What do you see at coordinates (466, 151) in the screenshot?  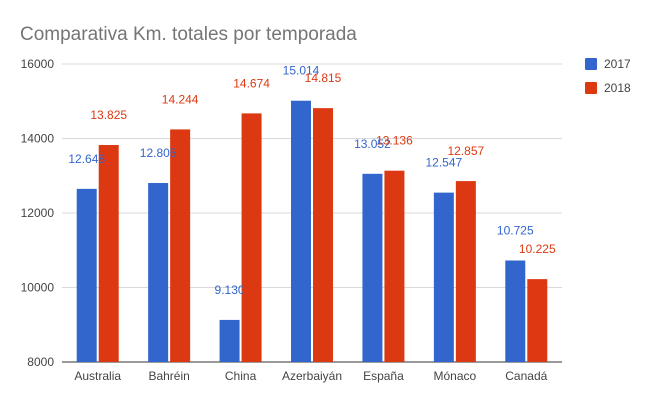 I see `data-label: 12.857` at bounding box center [466, 151].